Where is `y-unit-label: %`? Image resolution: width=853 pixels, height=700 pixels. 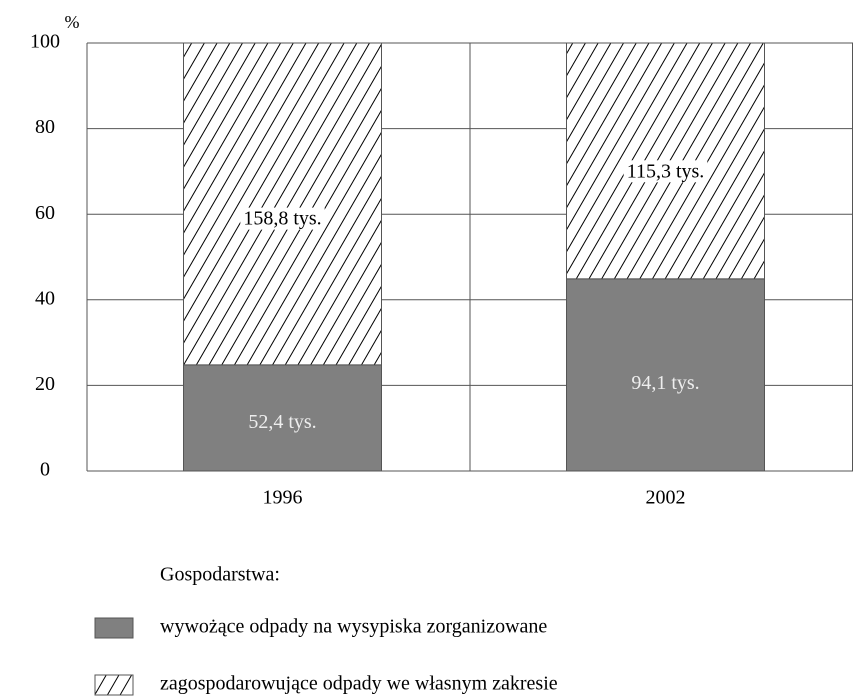 y-unit-label: % is located at coordinates (72, 22).